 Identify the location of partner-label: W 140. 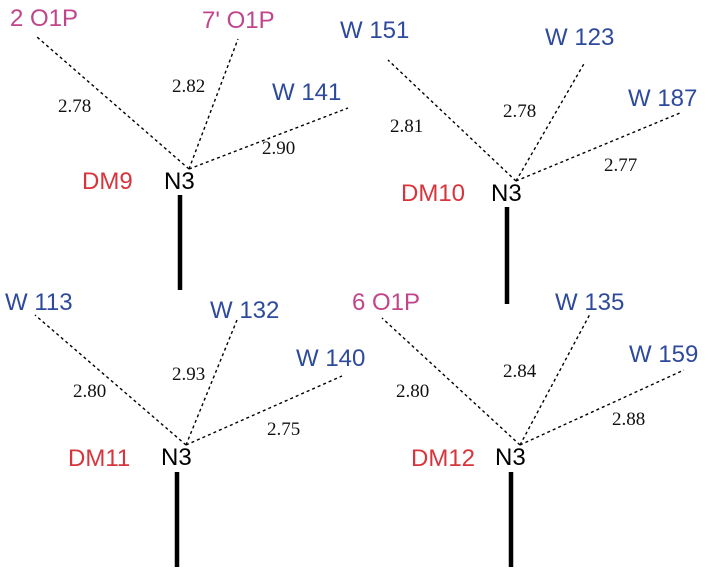
(330, 358).